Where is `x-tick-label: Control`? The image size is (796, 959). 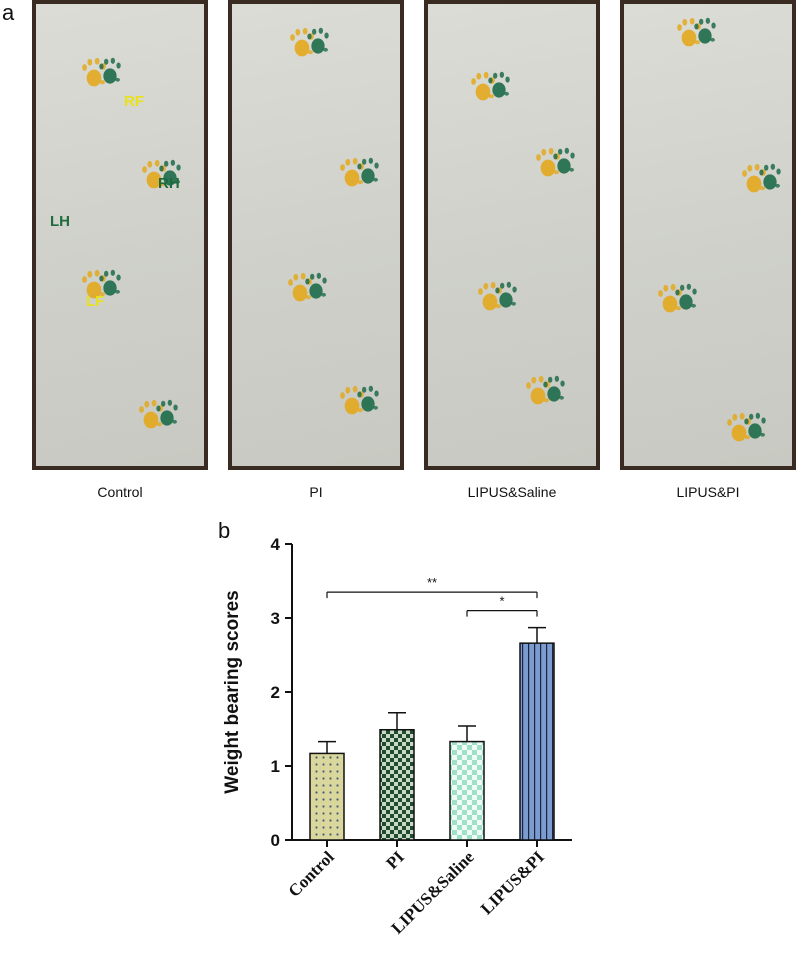 x-tick-label: Control is located at coordinates (311, 873).